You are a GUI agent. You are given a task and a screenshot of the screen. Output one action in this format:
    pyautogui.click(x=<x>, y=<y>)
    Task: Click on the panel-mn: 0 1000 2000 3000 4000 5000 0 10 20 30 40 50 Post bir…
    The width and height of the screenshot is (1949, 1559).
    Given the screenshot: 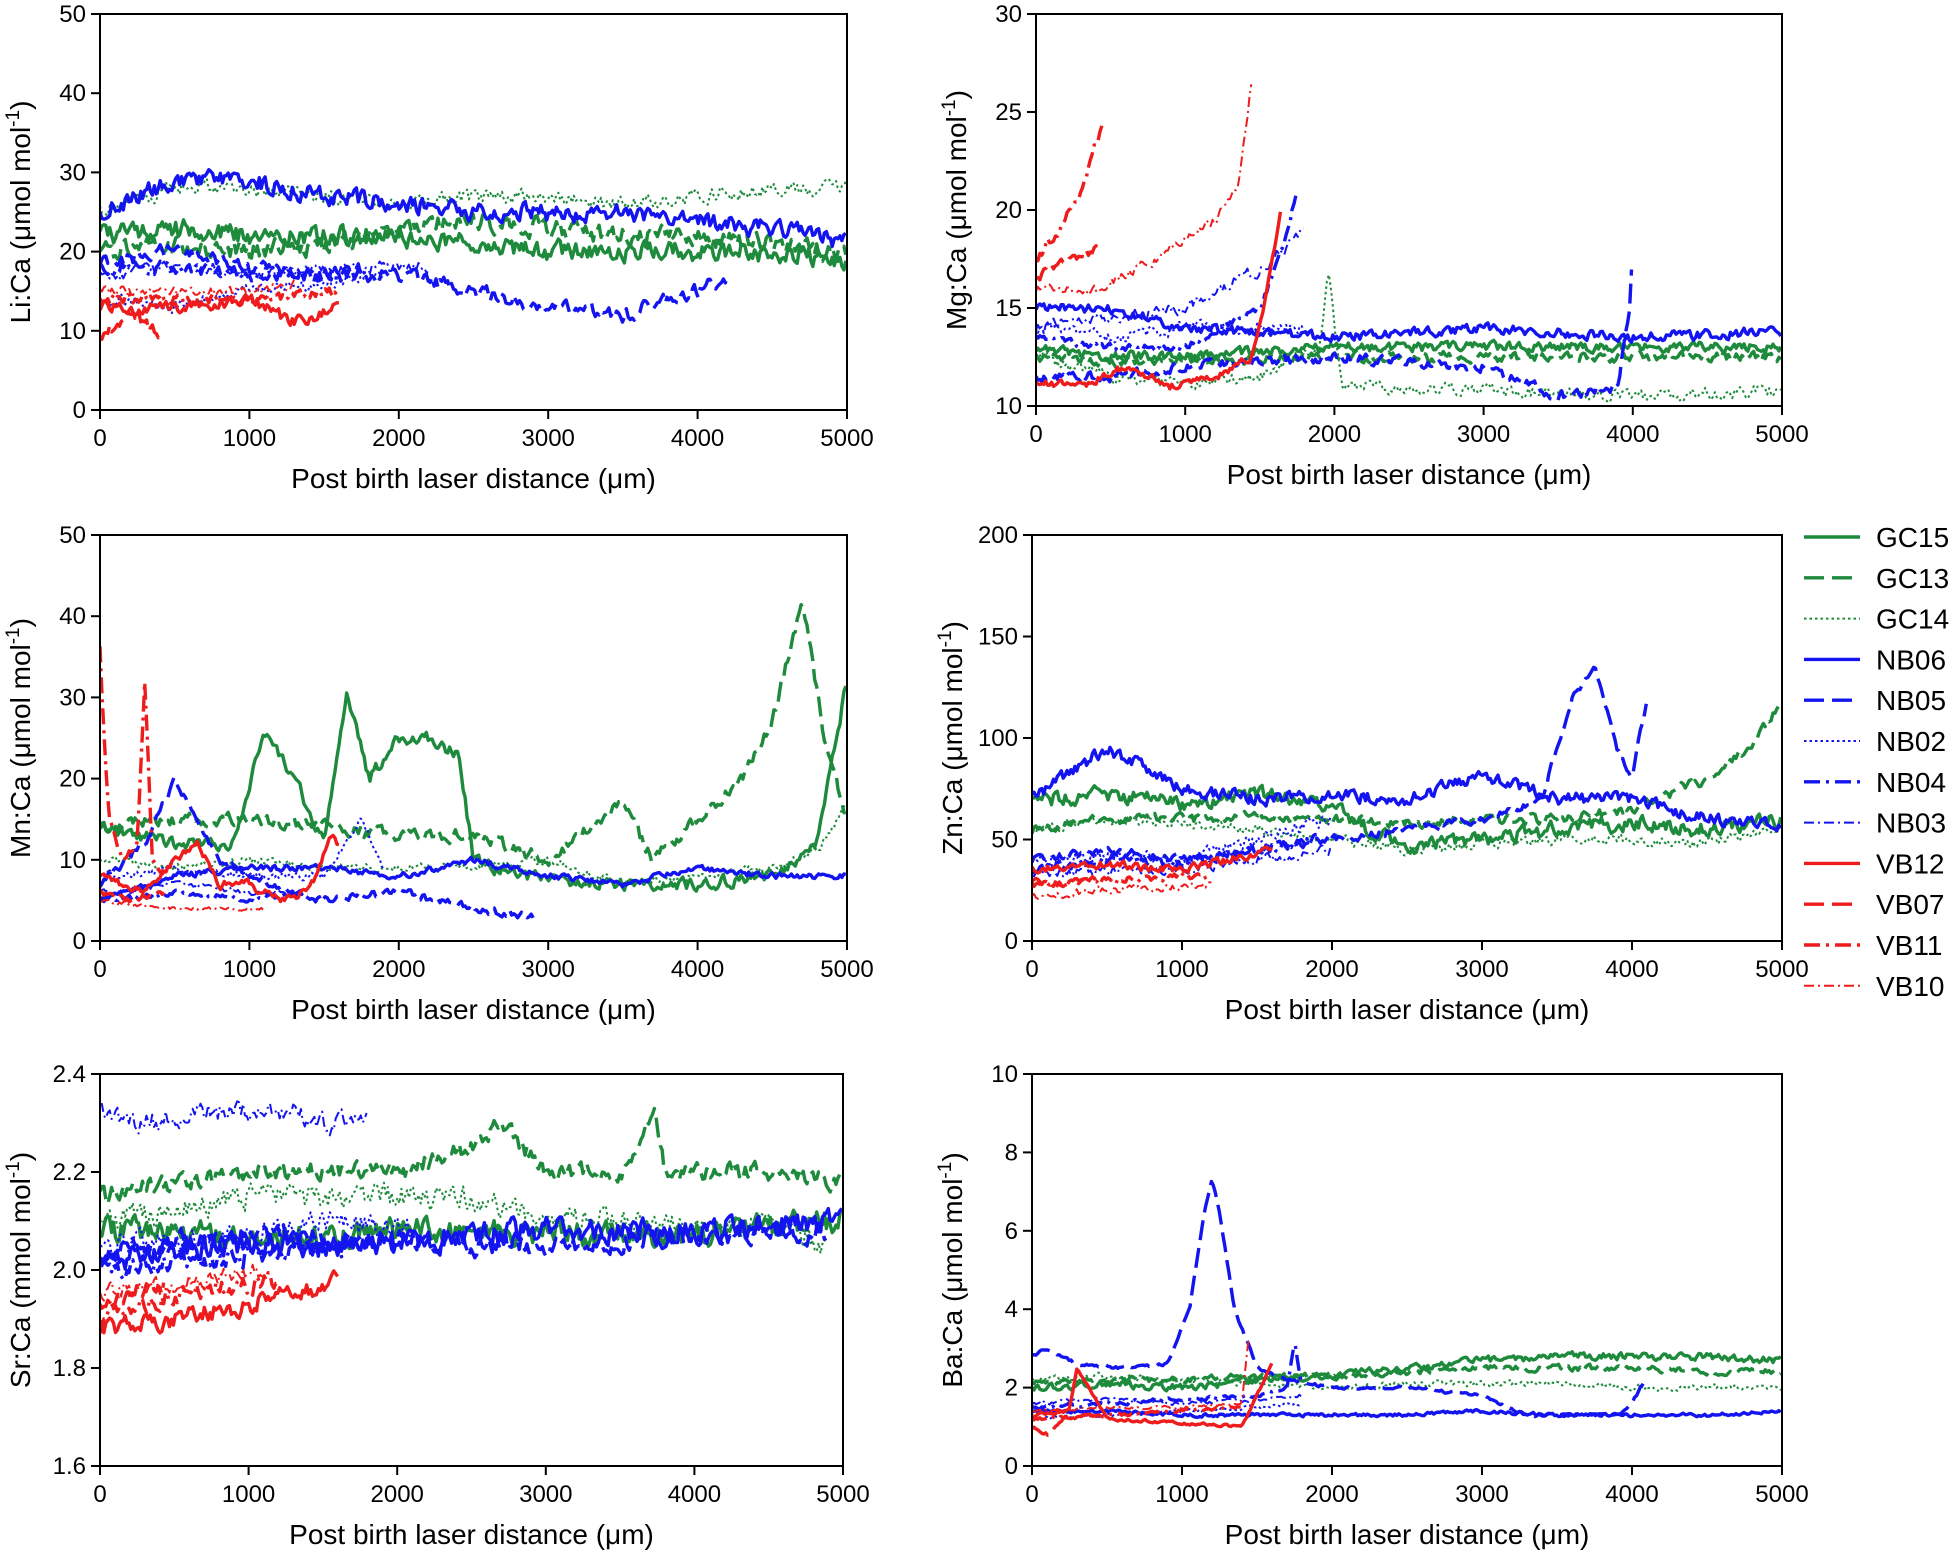 What is the action you would take?
    pyautogui.click(x=438, y=773)
    